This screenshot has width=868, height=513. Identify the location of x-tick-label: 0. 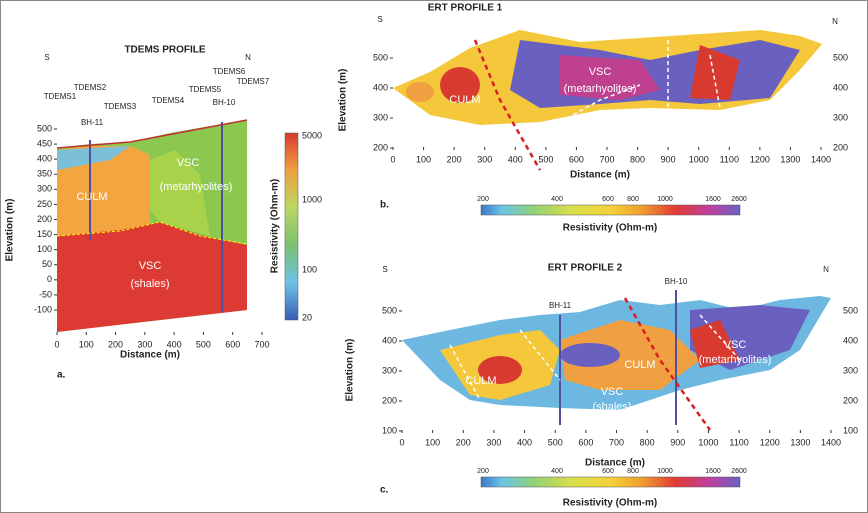
(392, 159).